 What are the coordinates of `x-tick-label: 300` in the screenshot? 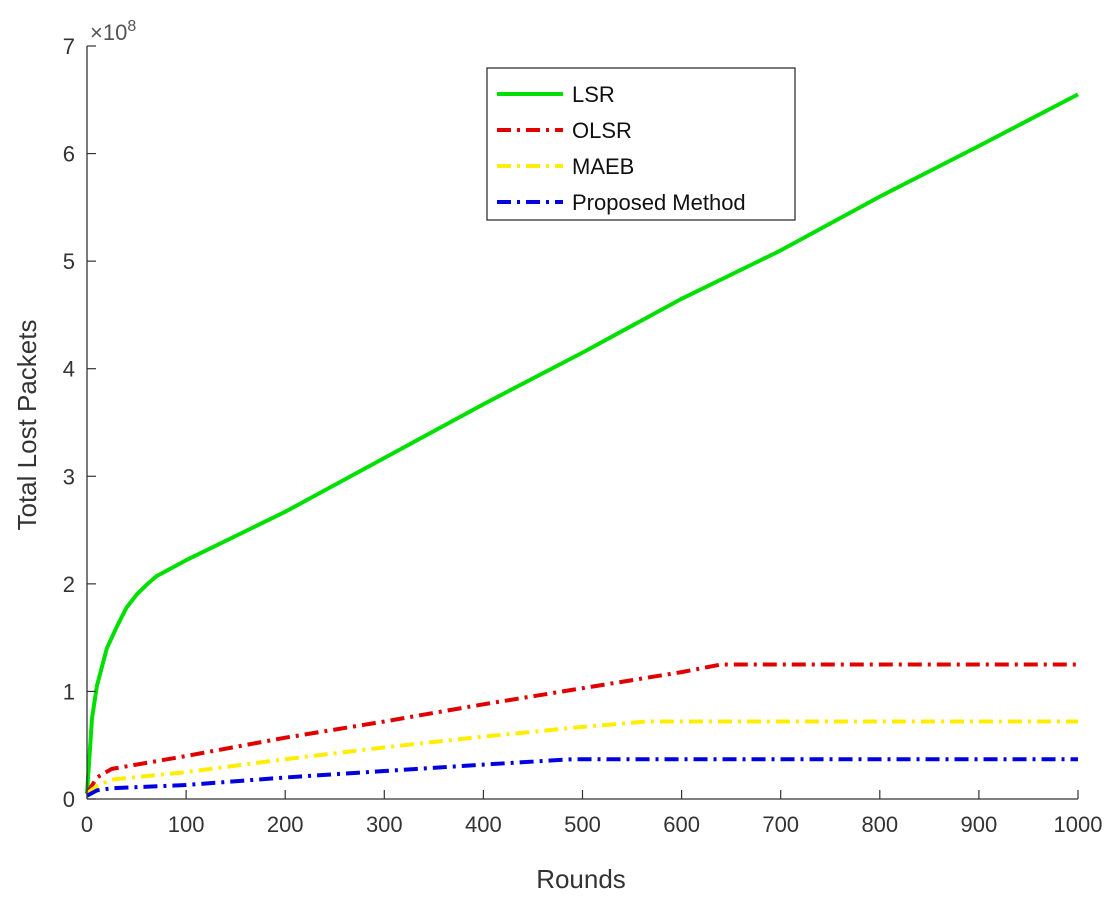 It's located at (384, 824).